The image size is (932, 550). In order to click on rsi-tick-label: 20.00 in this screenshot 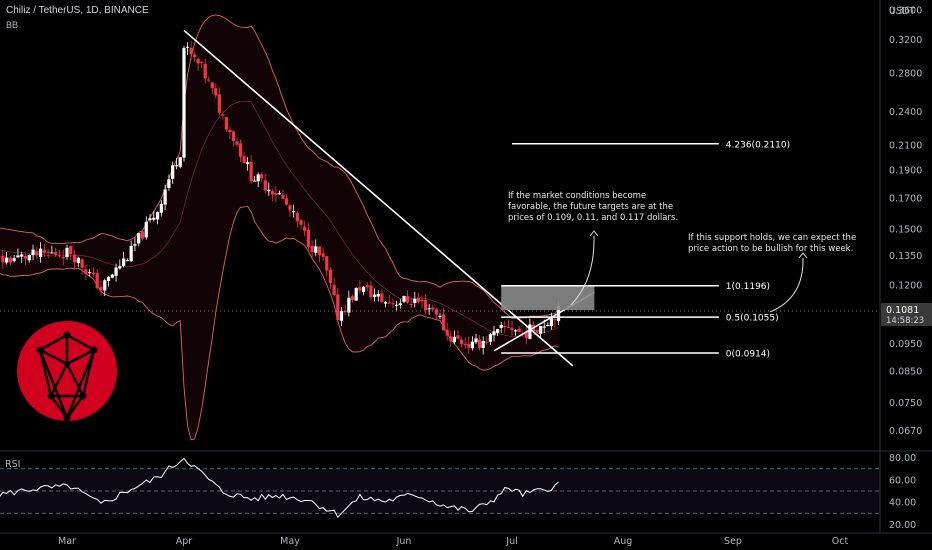, I will do `click(902, 525)`.